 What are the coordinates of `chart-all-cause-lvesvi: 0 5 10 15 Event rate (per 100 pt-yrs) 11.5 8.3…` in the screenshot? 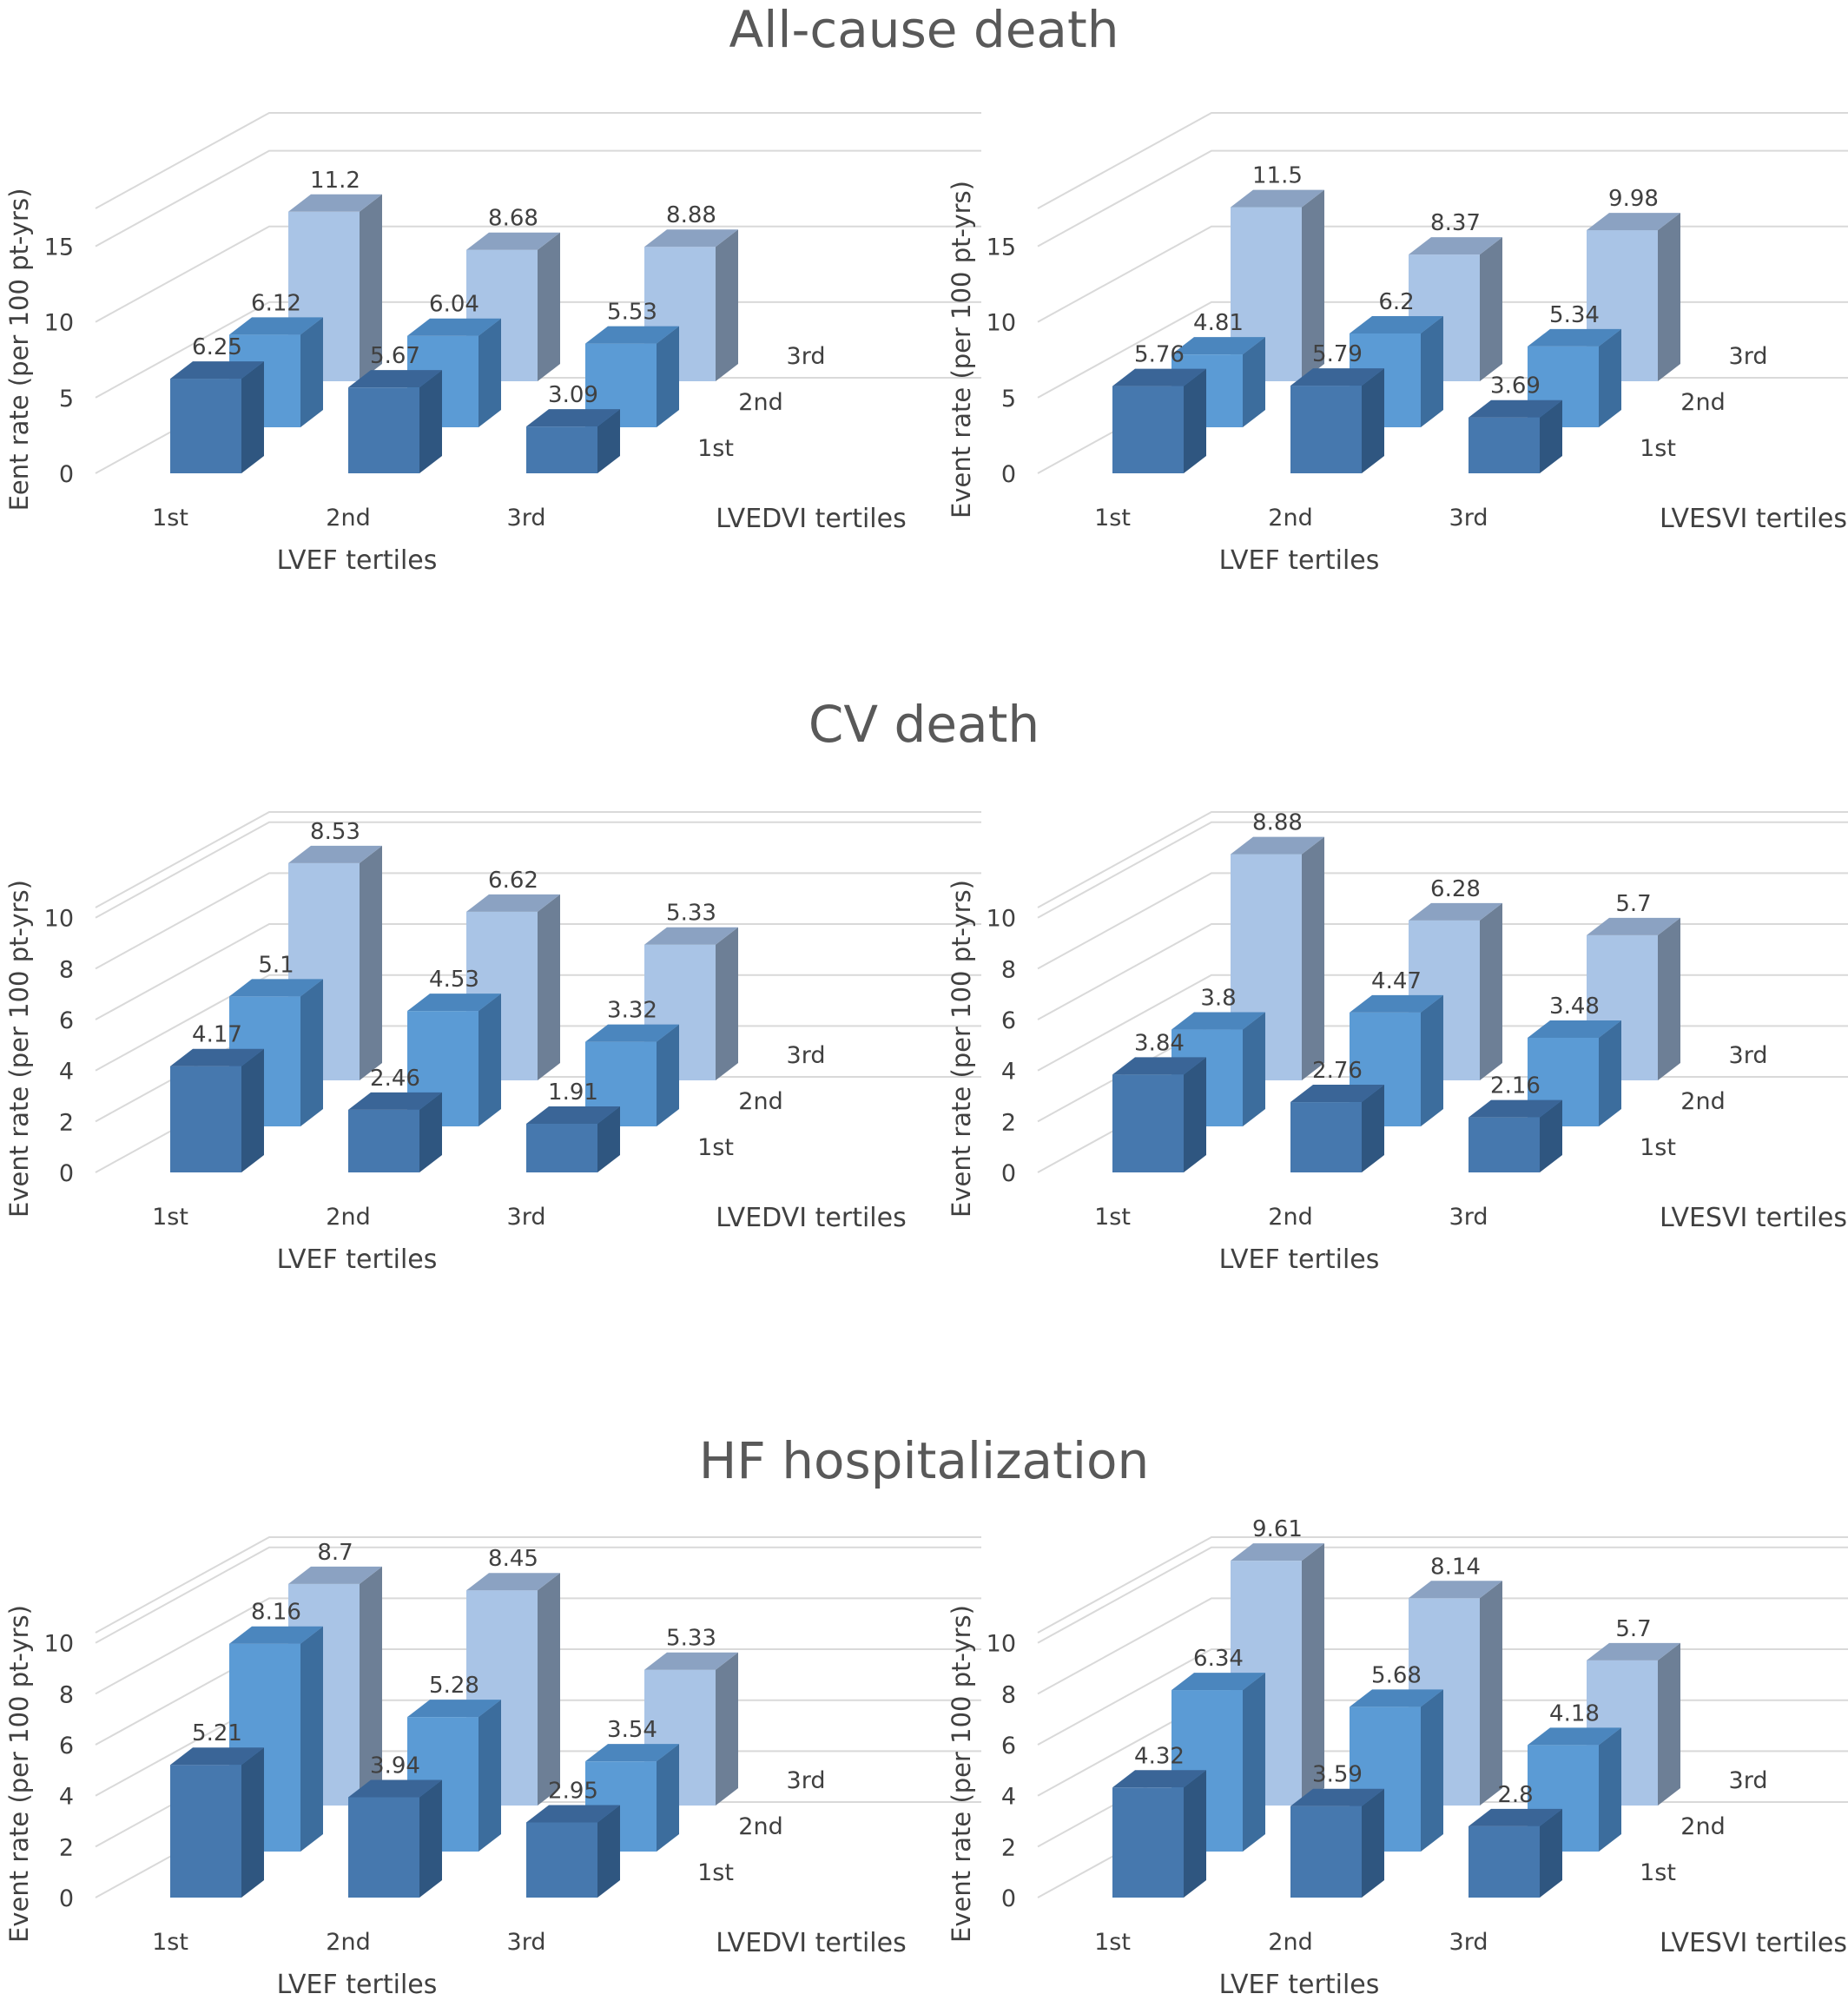 It's located at (1398, 344).